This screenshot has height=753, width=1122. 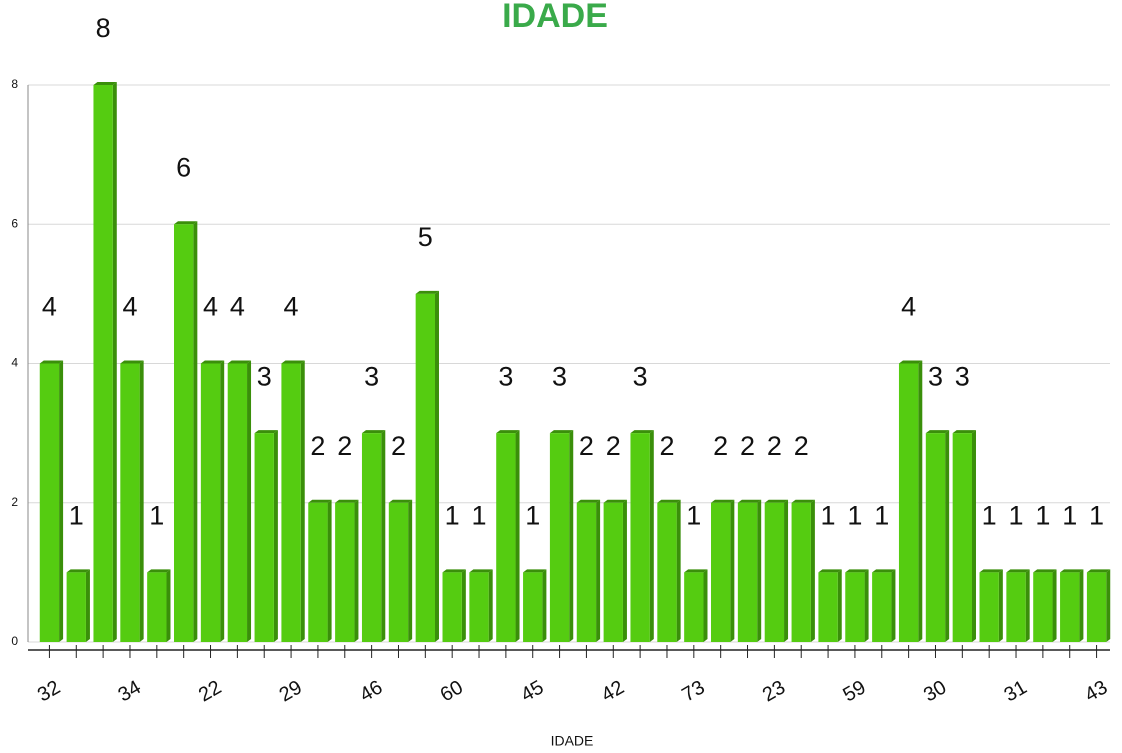 I want to click on data-label: 5, so click(x=425, y=237).